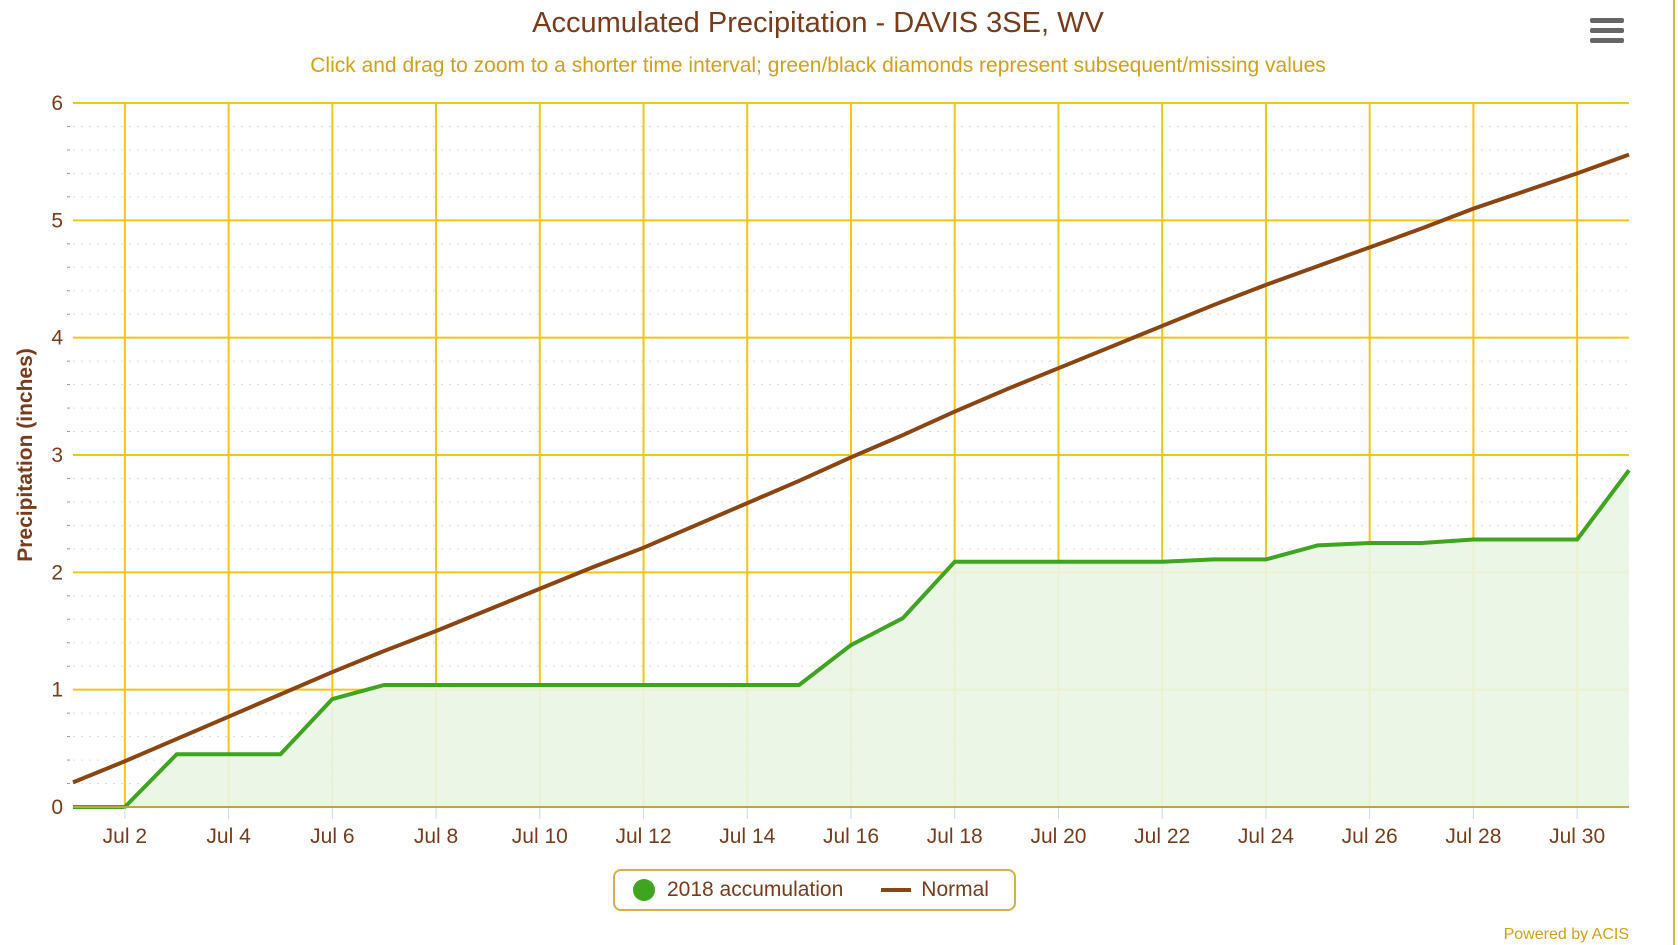 The width and height of the screenshot is (1678, 945). I want to click on x-tick-label: Jul 10, so click(540, 836).